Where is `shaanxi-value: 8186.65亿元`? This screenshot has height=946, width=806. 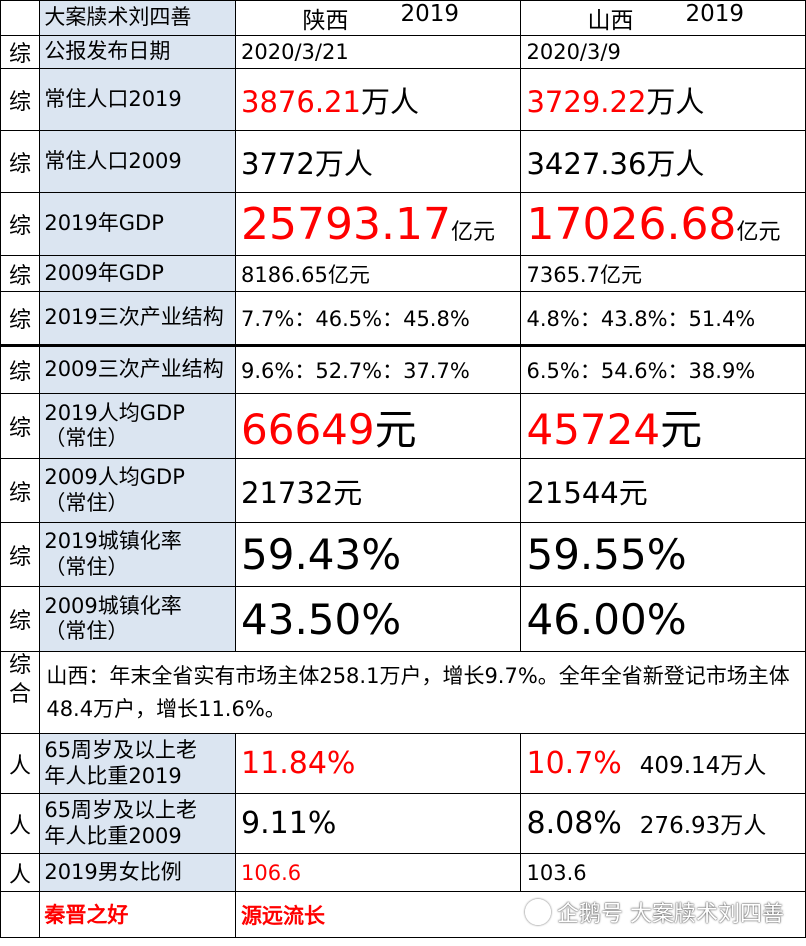
shaanxi-value: 8186.65亿元 is located at coordinates (378, 273).